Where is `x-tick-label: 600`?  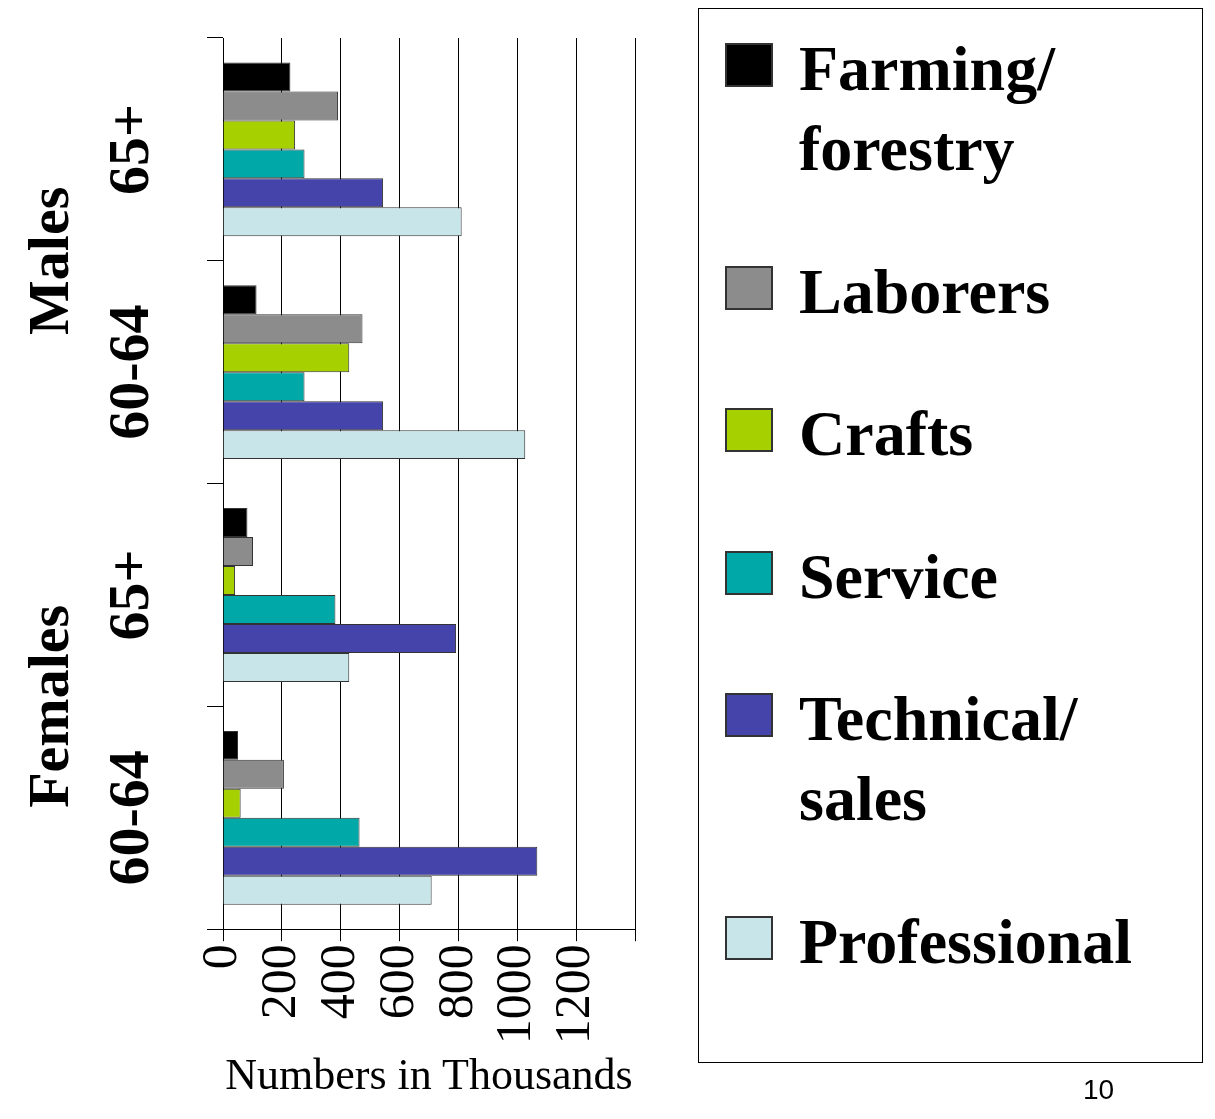 x-tick-label: 600 is located at coordinates (395, 982).